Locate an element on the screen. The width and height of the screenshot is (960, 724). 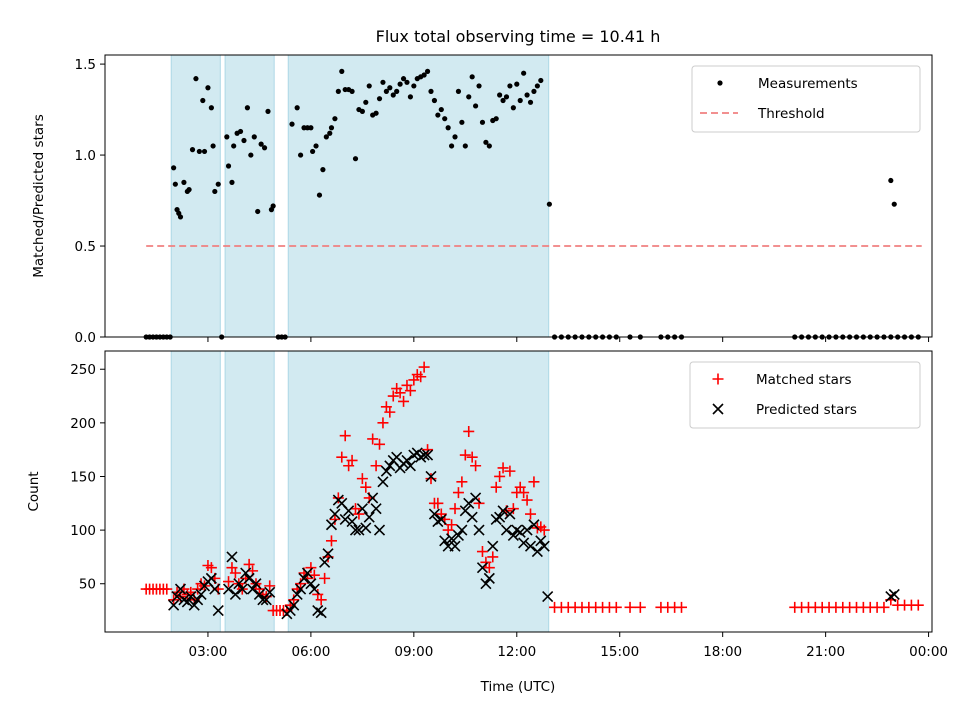
legend-box is located at coordinates (806, 99).